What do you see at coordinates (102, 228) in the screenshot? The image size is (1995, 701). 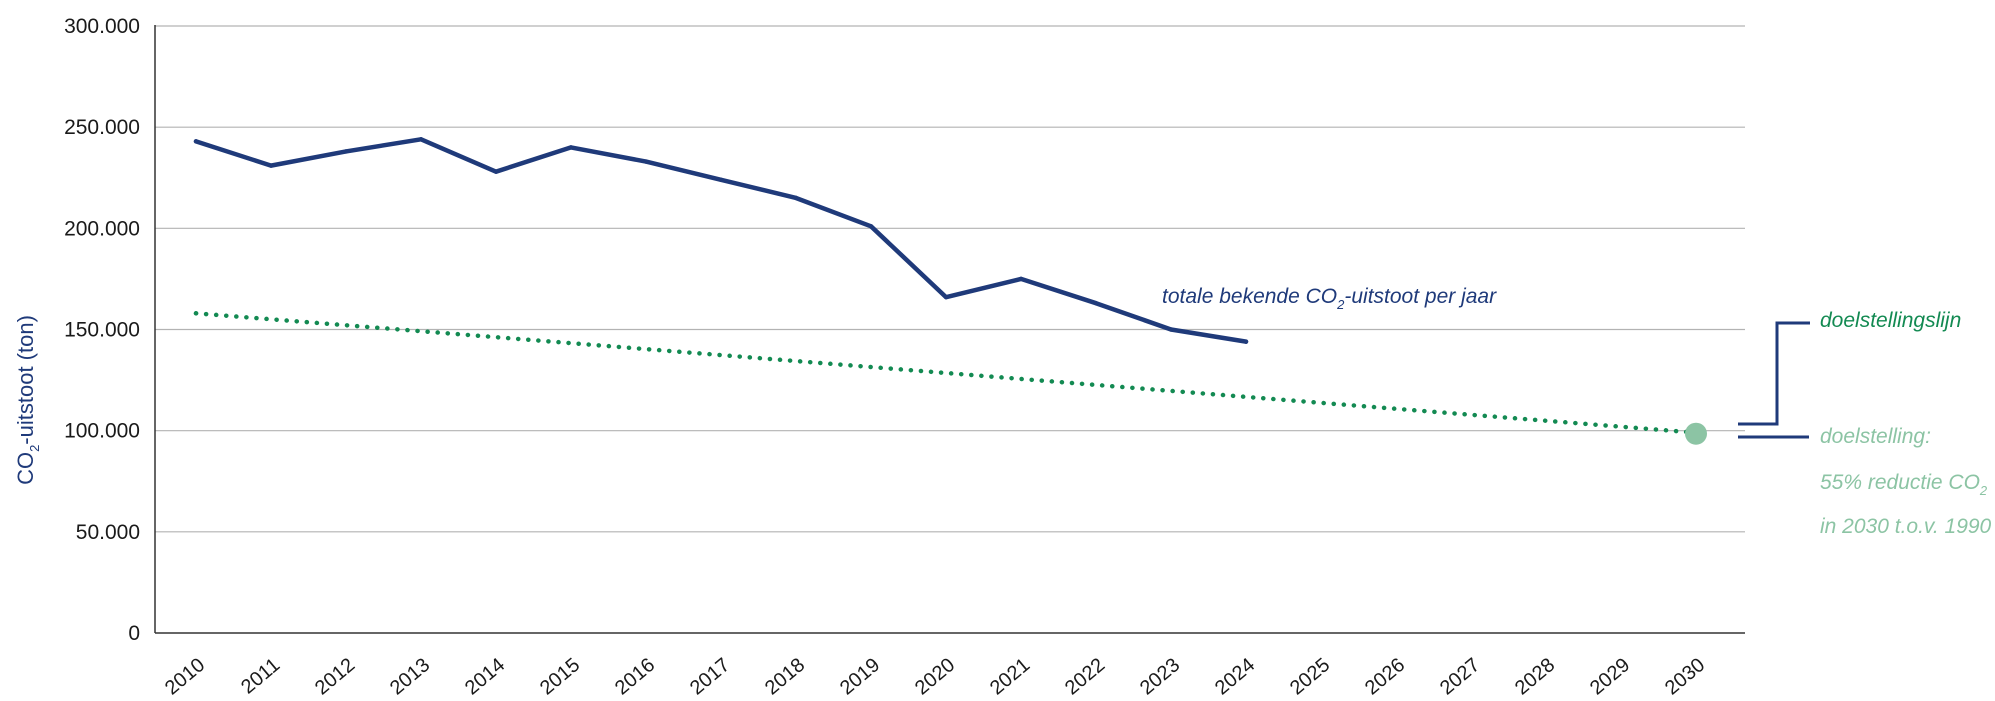 I see `y-tick-label: 200.000` at bounding box center [102, 228].